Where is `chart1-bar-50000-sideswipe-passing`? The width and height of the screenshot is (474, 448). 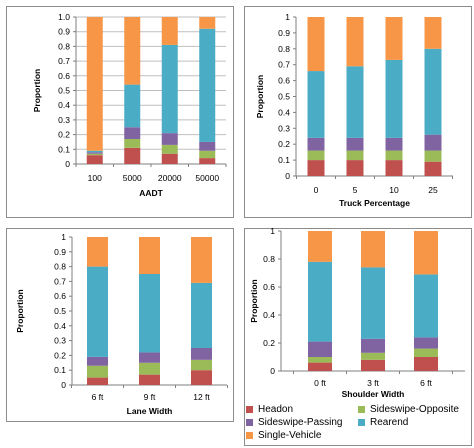
chart1-bar-50000-sideswipe-passing is located at coordinates (207, 146).